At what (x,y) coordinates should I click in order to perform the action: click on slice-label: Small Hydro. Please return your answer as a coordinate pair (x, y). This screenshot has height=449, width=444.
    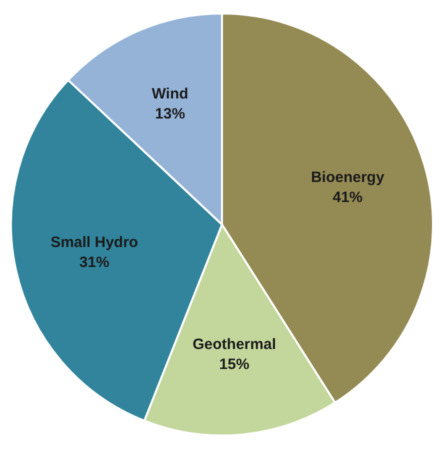
    Looking at the image, I should click on (94, 243).